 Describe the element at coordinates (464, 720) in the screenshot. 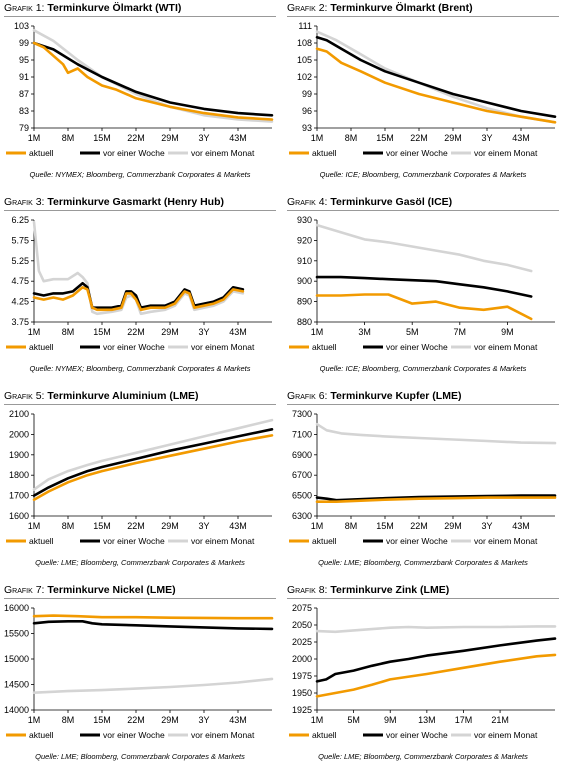

I see `x-tick-label: 17M` at that location.